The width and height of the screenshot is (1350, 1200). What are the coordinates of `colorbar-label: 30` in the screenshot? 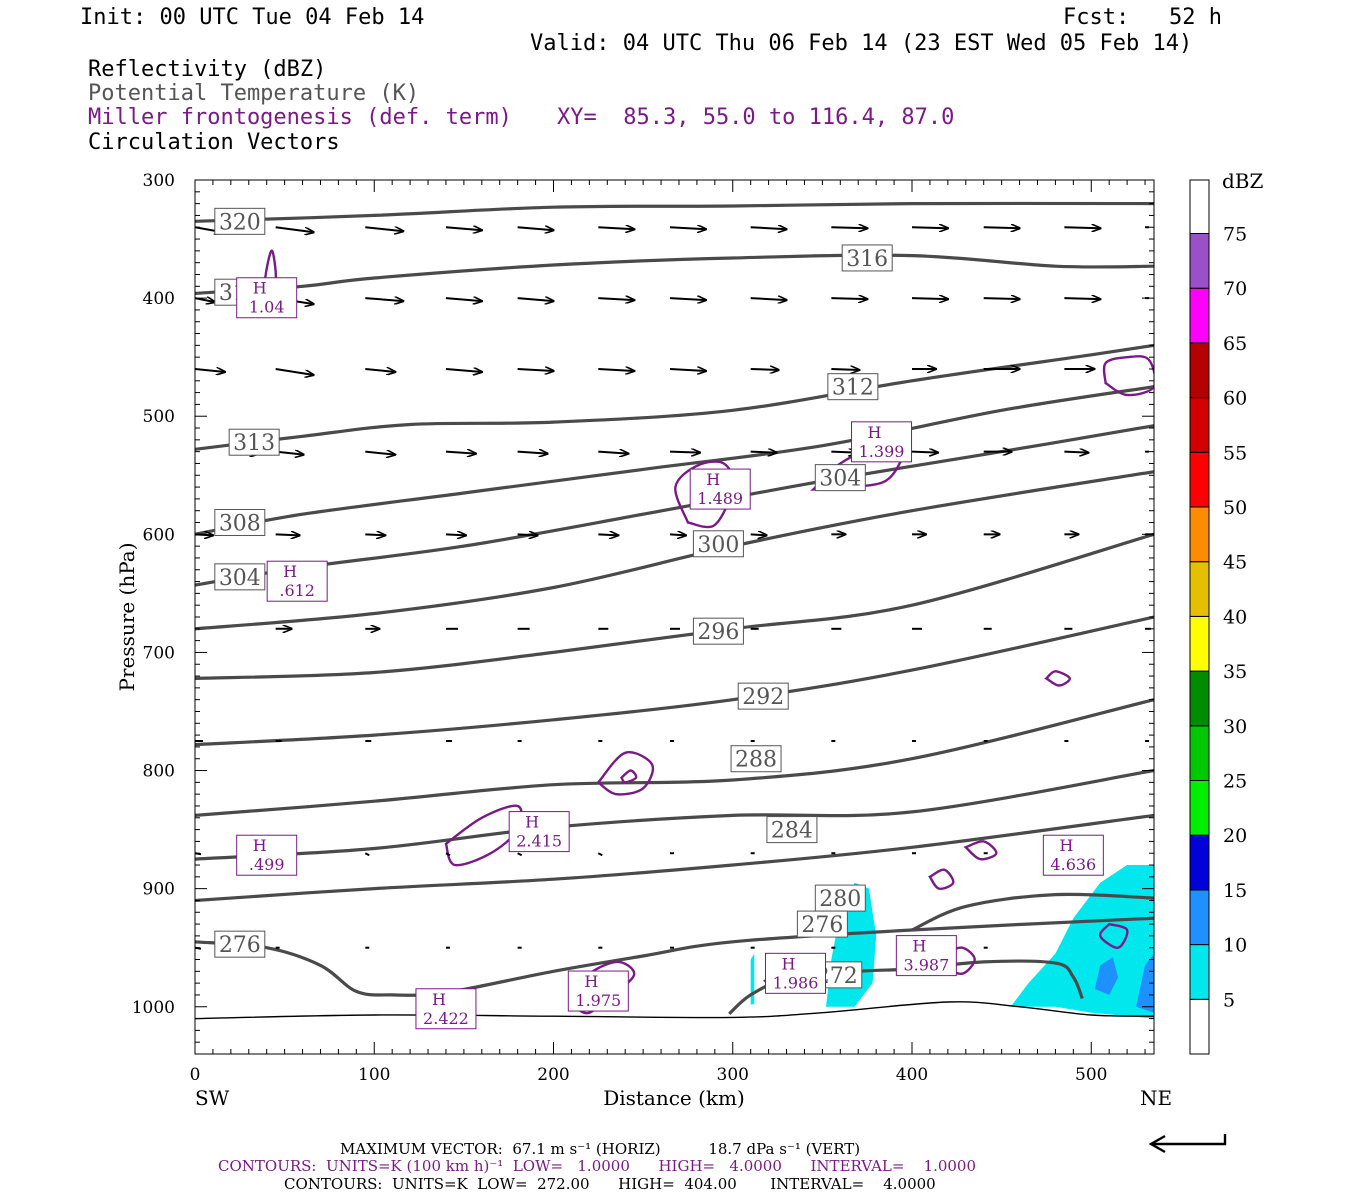 It's located at (1235, 727).